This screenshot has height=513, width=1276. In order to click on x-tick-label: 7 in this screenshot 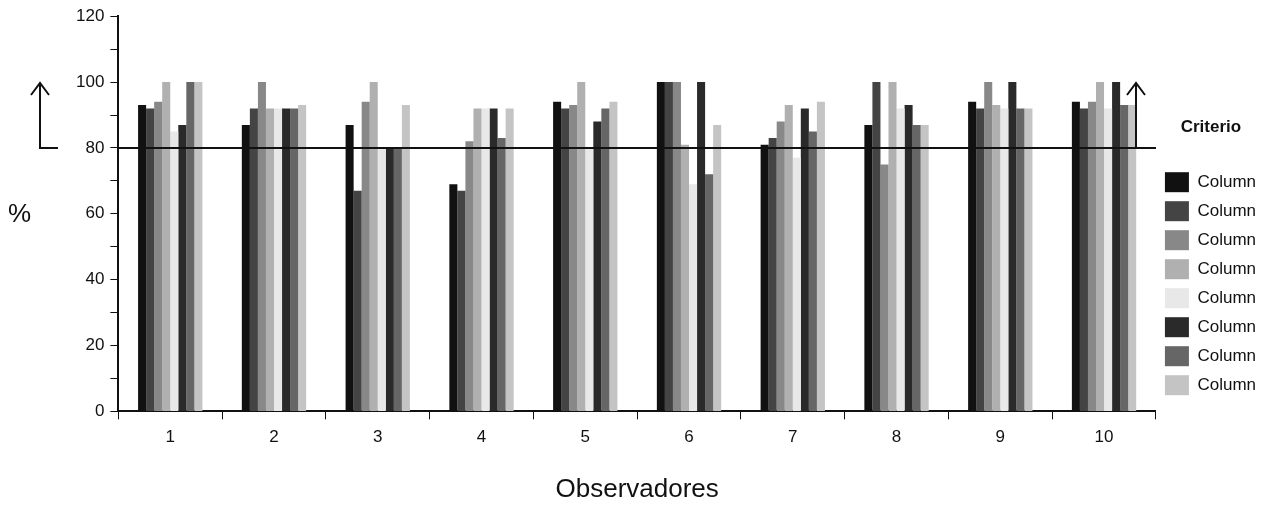, I will do `click(793, 437)`.